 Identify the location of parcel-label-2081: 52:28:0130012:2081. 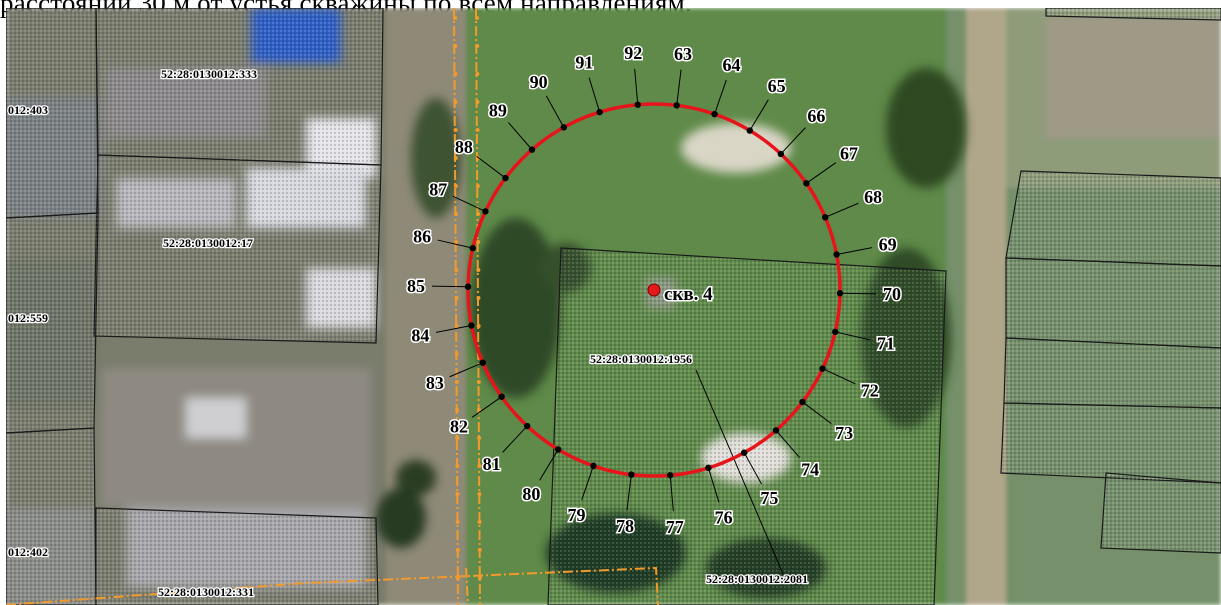
(757, 579).